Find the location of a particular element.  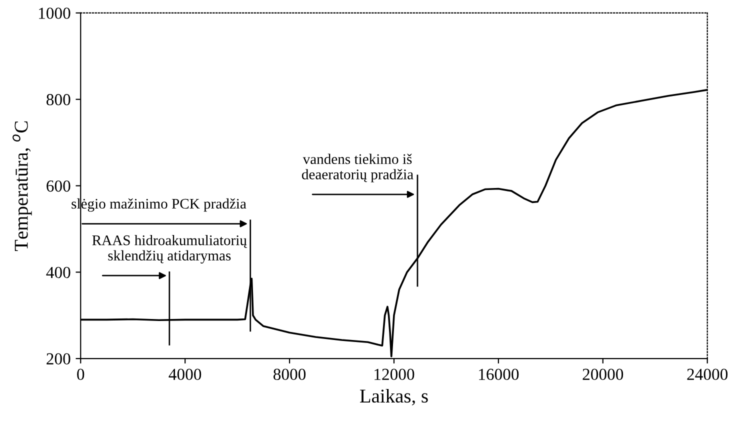

x-tick-label: 12000 is located at coordinates (394, 374).